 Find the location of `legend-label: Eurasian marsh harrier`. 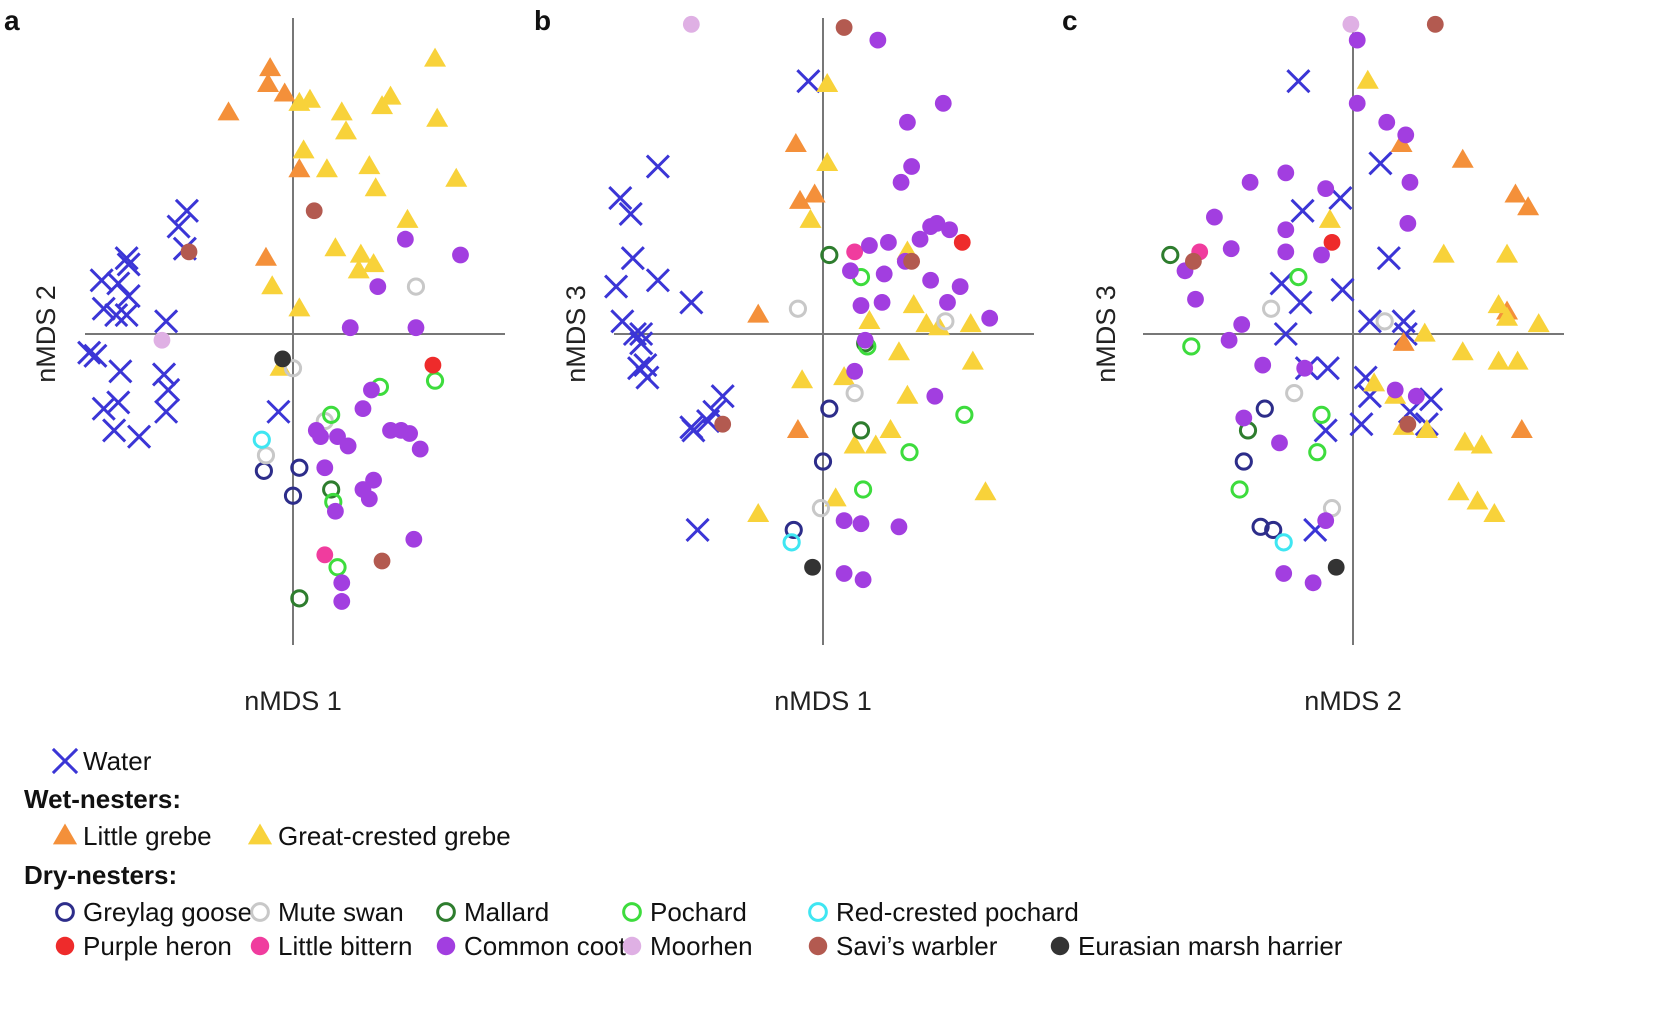

legend-label: Eurasian marsh harrier is located at coordinates (1210, 946).